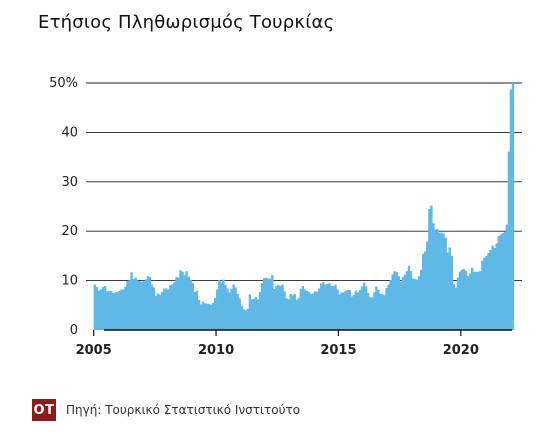  Describe the element at coordinates (186, 22) in the screenshot. I see `chart-title: Ετήσιος Πληθωρισμός Τουρκίας` at that location.